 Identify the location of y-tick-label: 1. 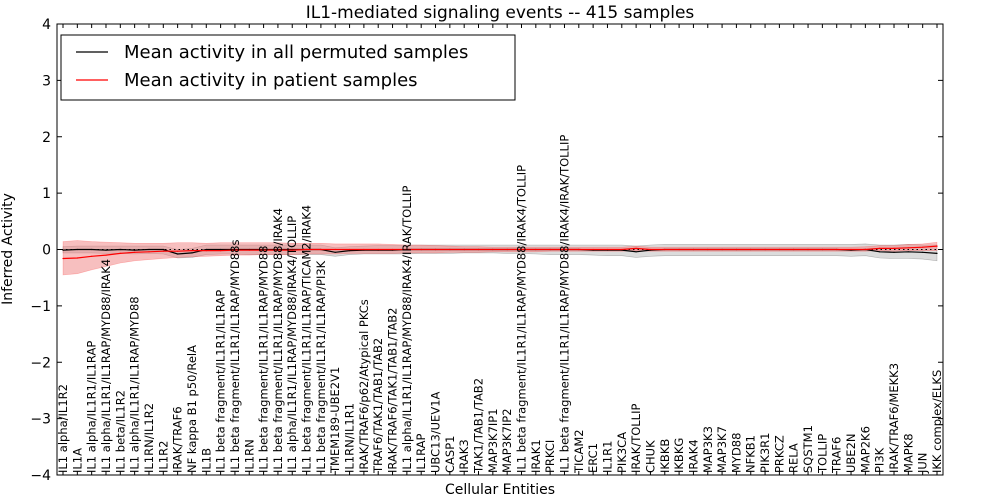
(46, 194).